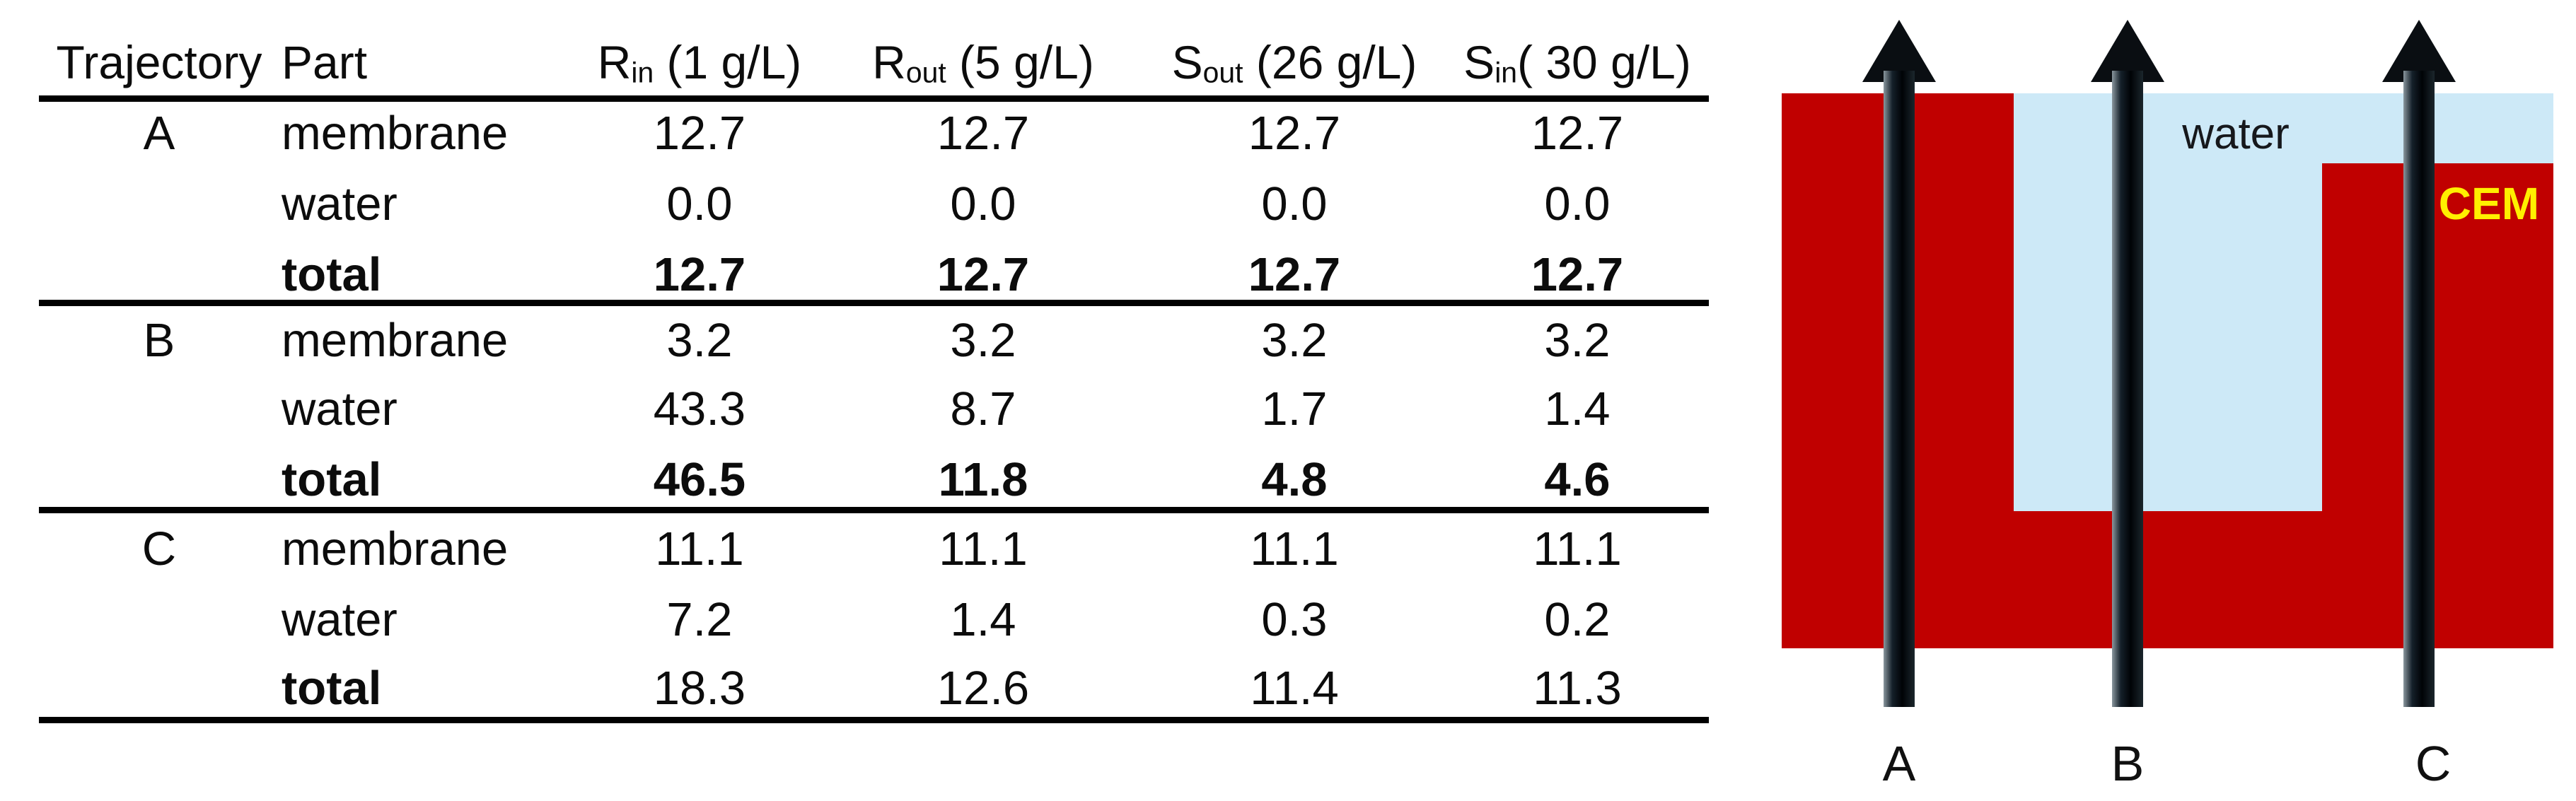 Image resolution: width=2576 pixels, height=801 pixels. What do you see at coordinates (983, 63) in the screenshot?
I see `header-r-out: Rout (5 g/L)` at bounding box center [983, 63].